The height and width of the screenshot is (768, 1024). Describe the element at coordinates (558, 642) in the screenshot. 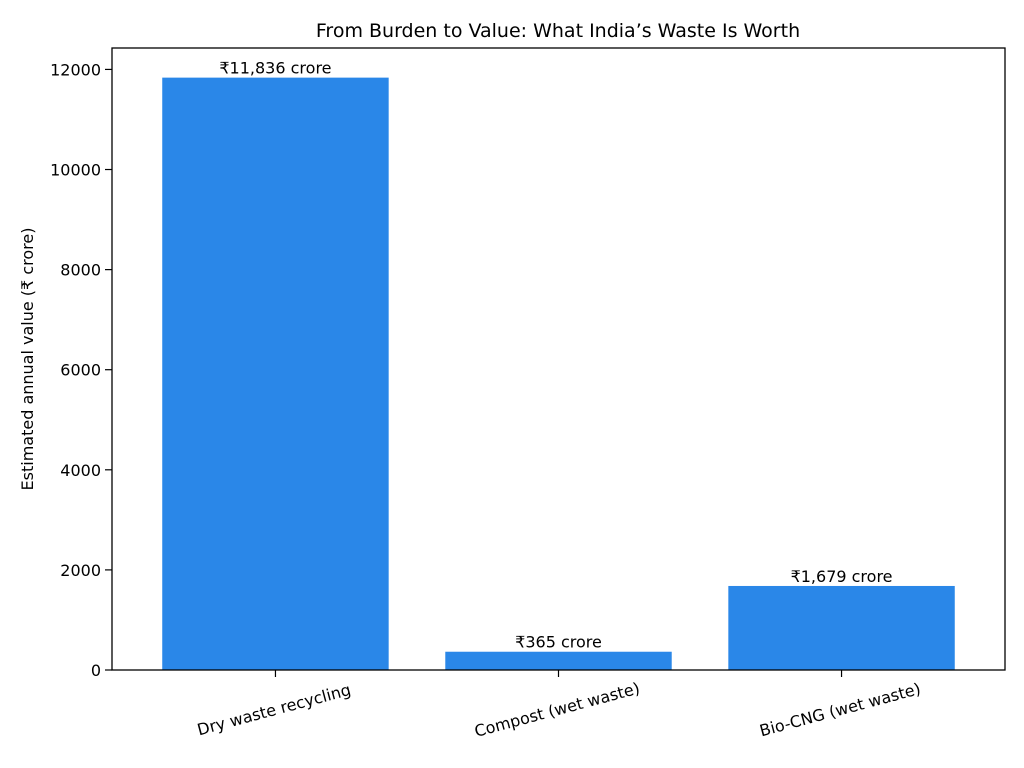

I see `data-label: ₹365 crore` at that location.